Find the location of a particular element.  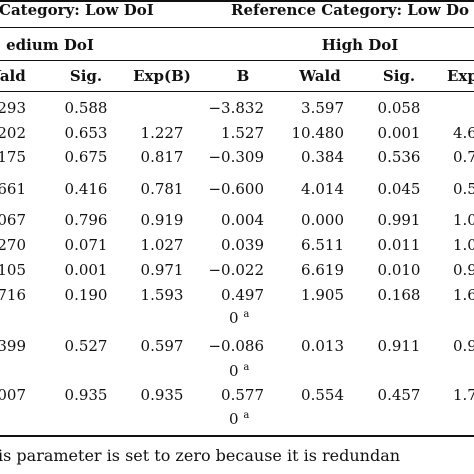

cell-expb-left: 0.597 is located at coordinates (162, 346).